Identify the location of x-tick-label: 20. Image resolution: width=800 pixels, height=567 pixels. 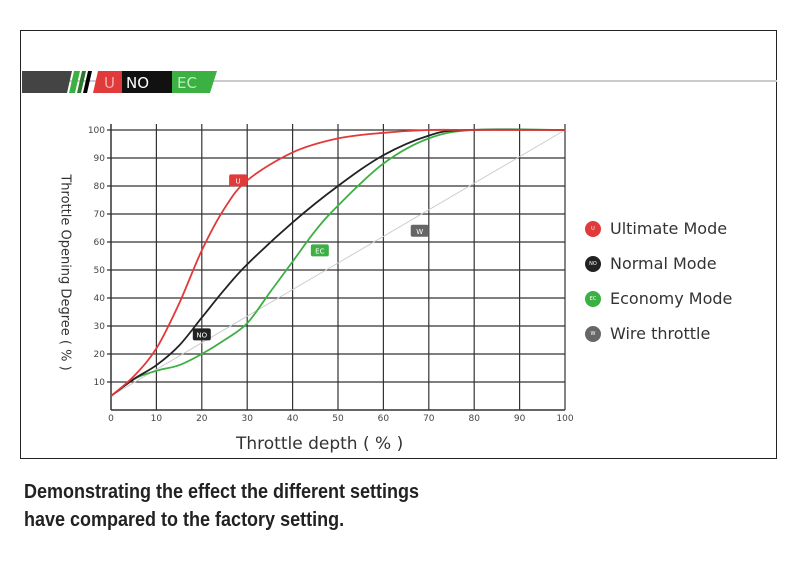
(202, 419).